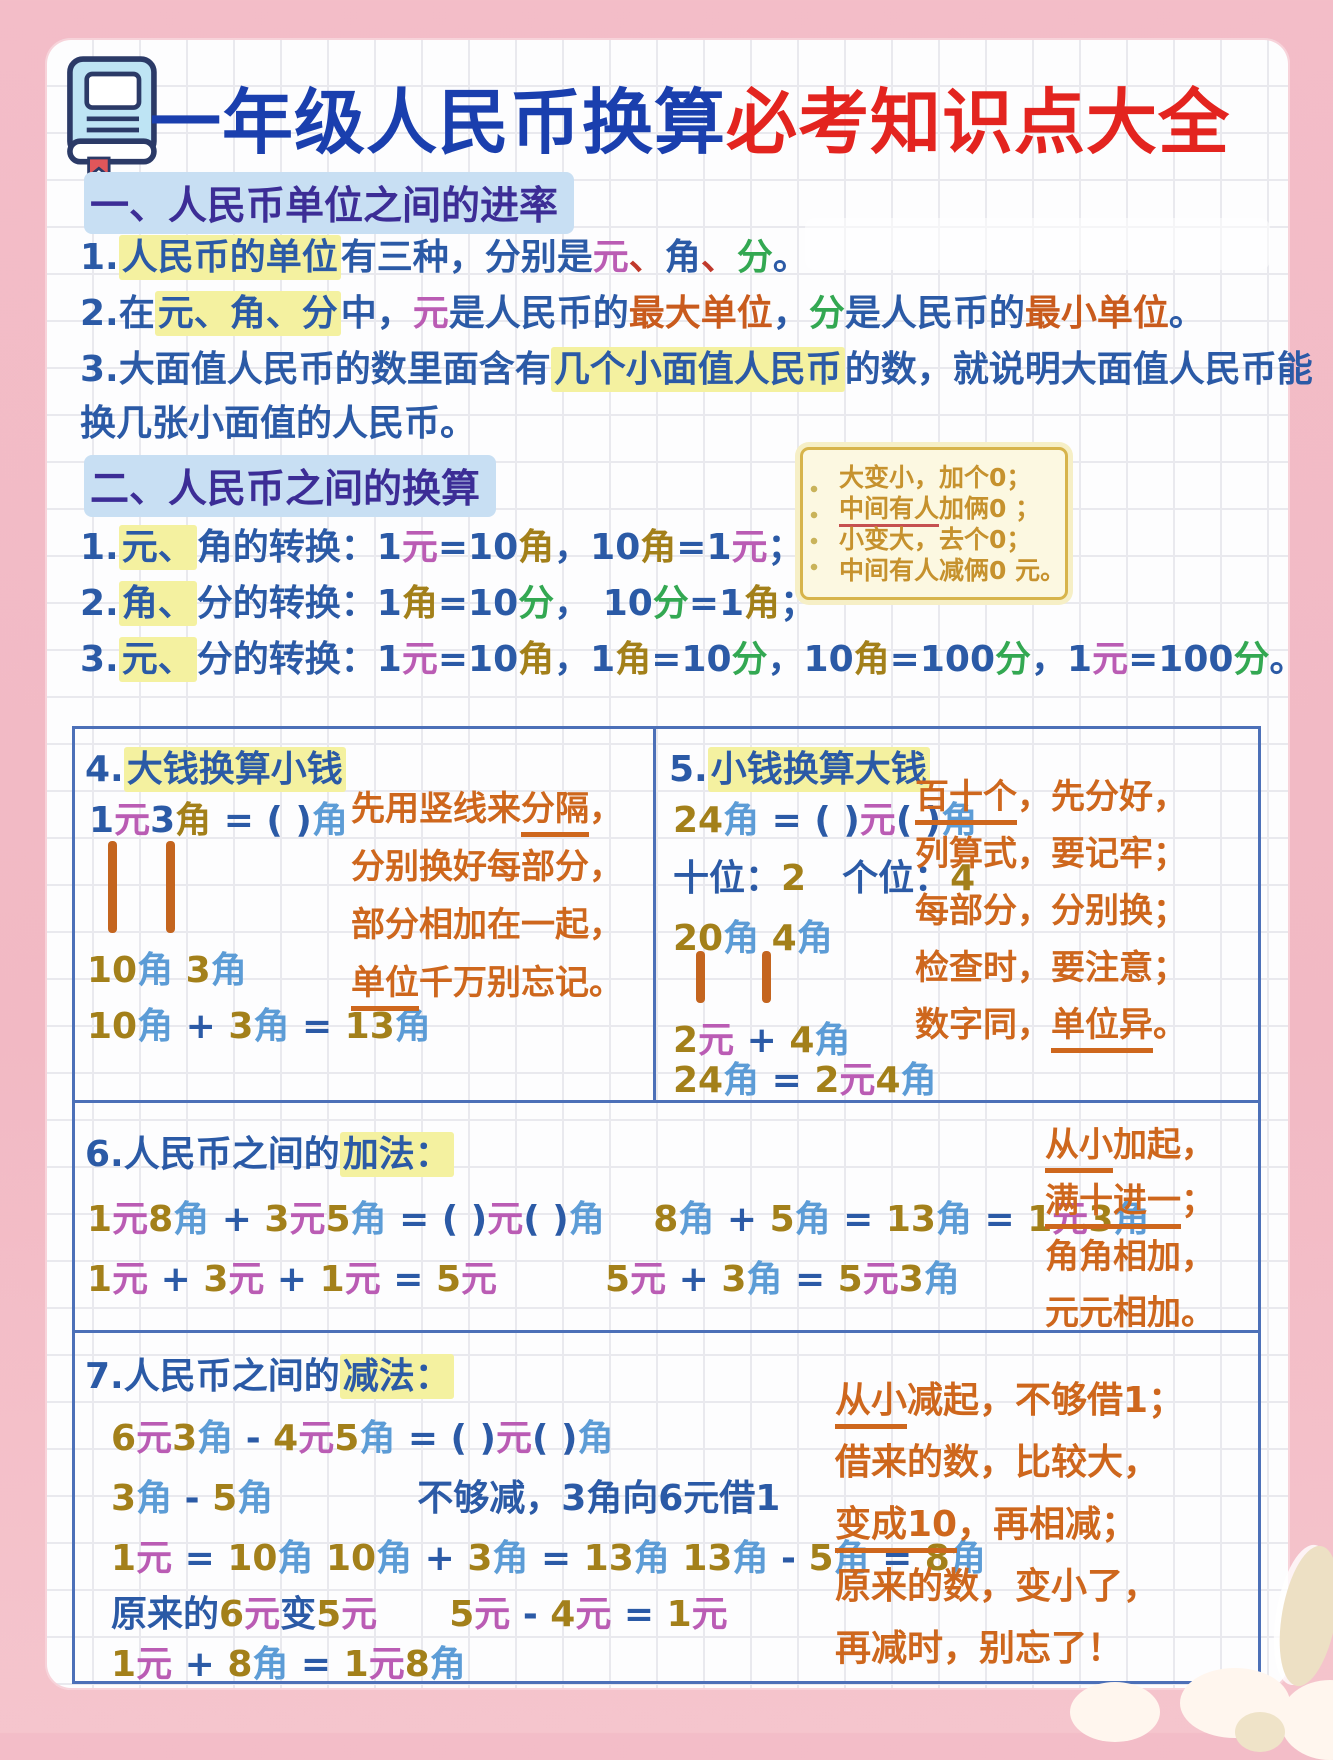 The image size is (1333, 1760). I want to click on row7-title: 7.人民币之间的减法：, so click(269, 1373).